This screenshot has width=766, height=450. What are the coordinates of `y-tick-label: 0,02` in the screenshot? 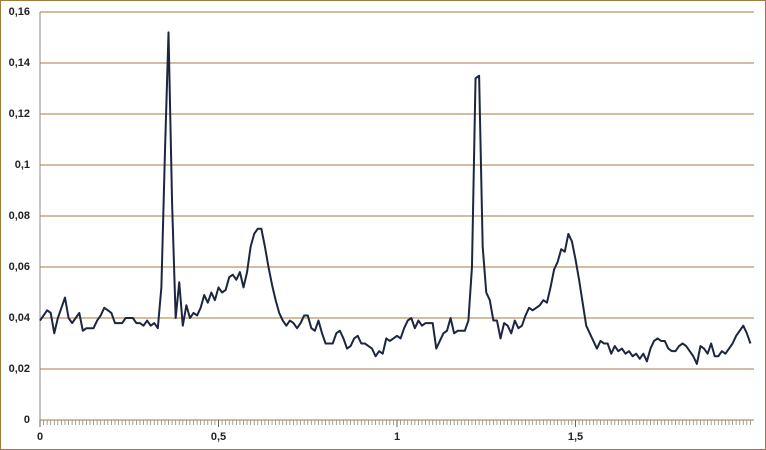 It's located at (19, 369).